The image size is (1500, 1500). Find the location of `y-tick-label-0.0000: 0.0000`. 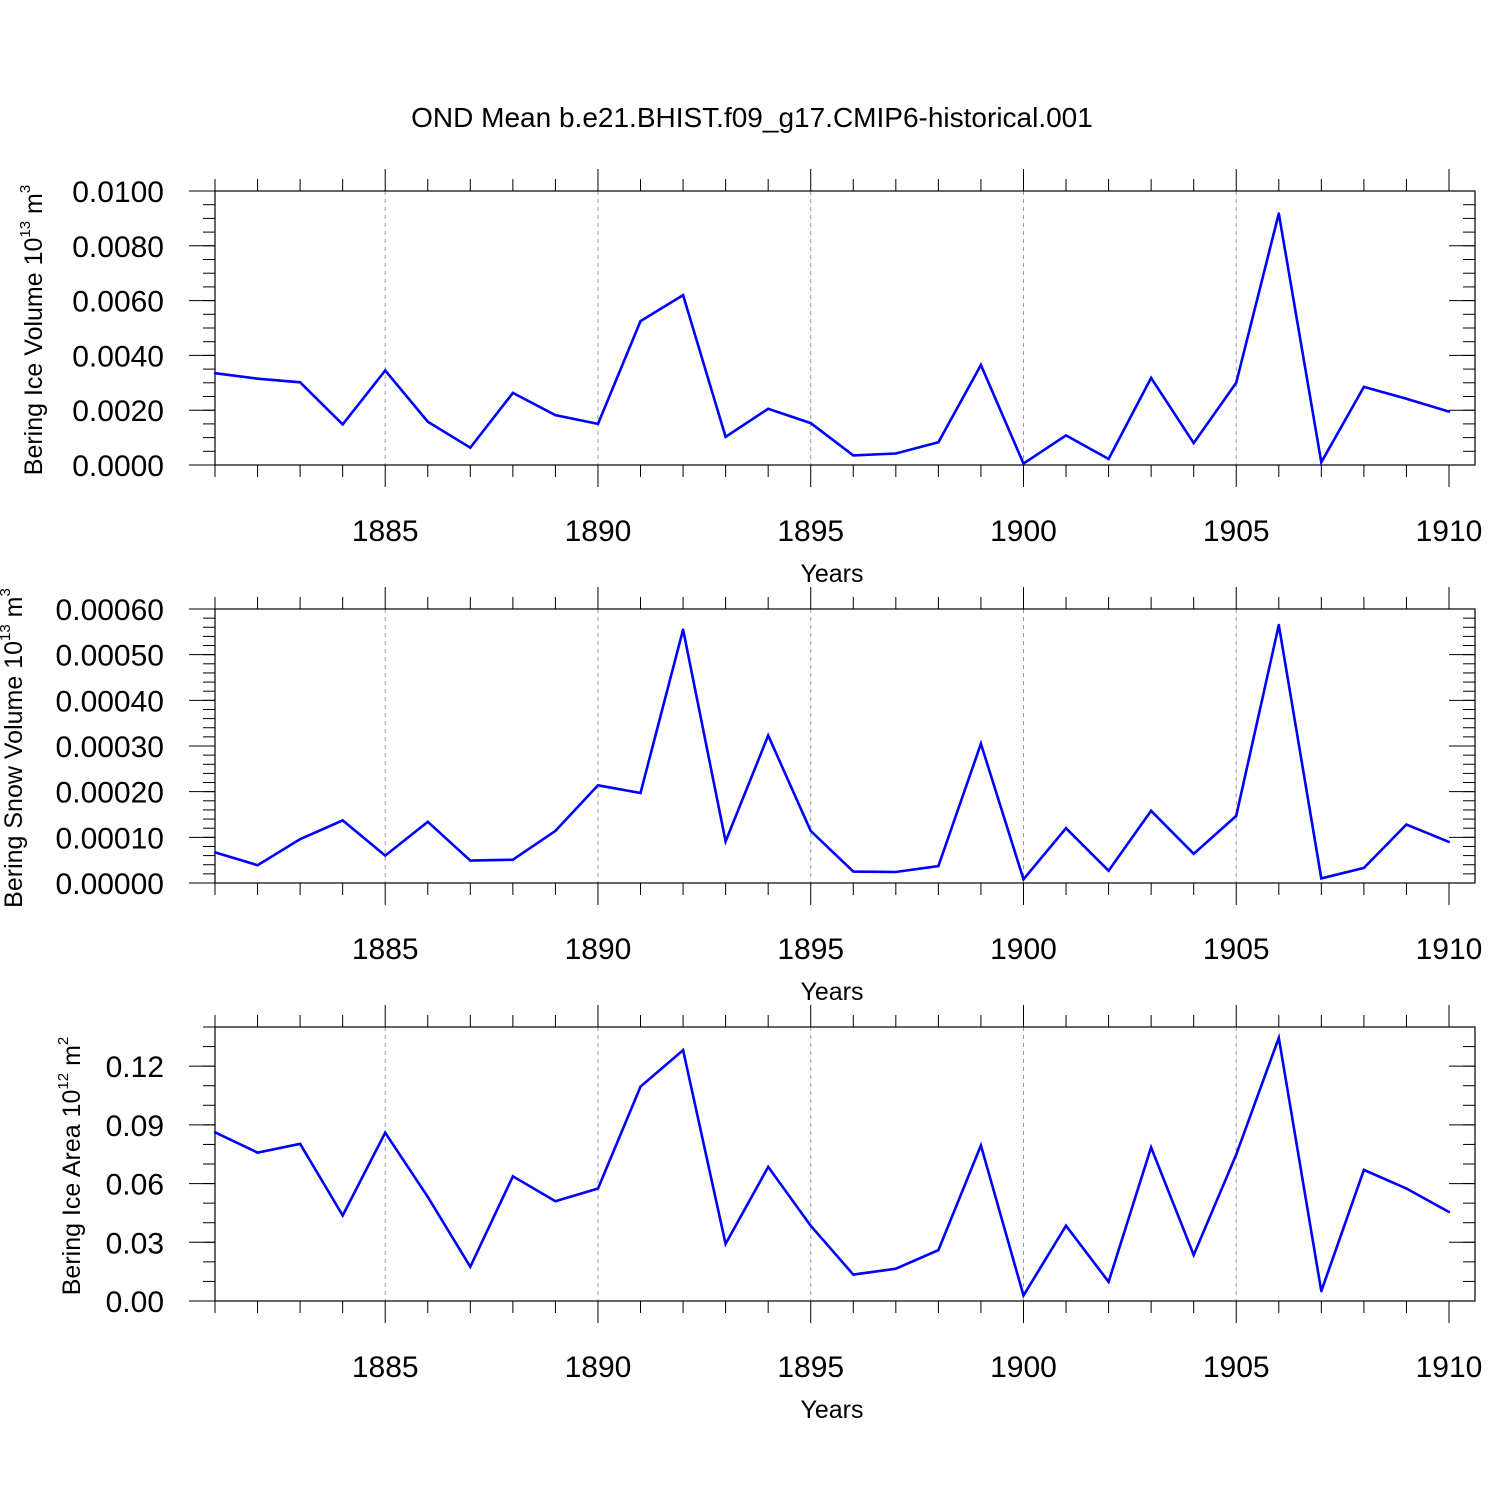

y-tick-label-0.0000: 0.0000 is located at coordinates (118, 466).